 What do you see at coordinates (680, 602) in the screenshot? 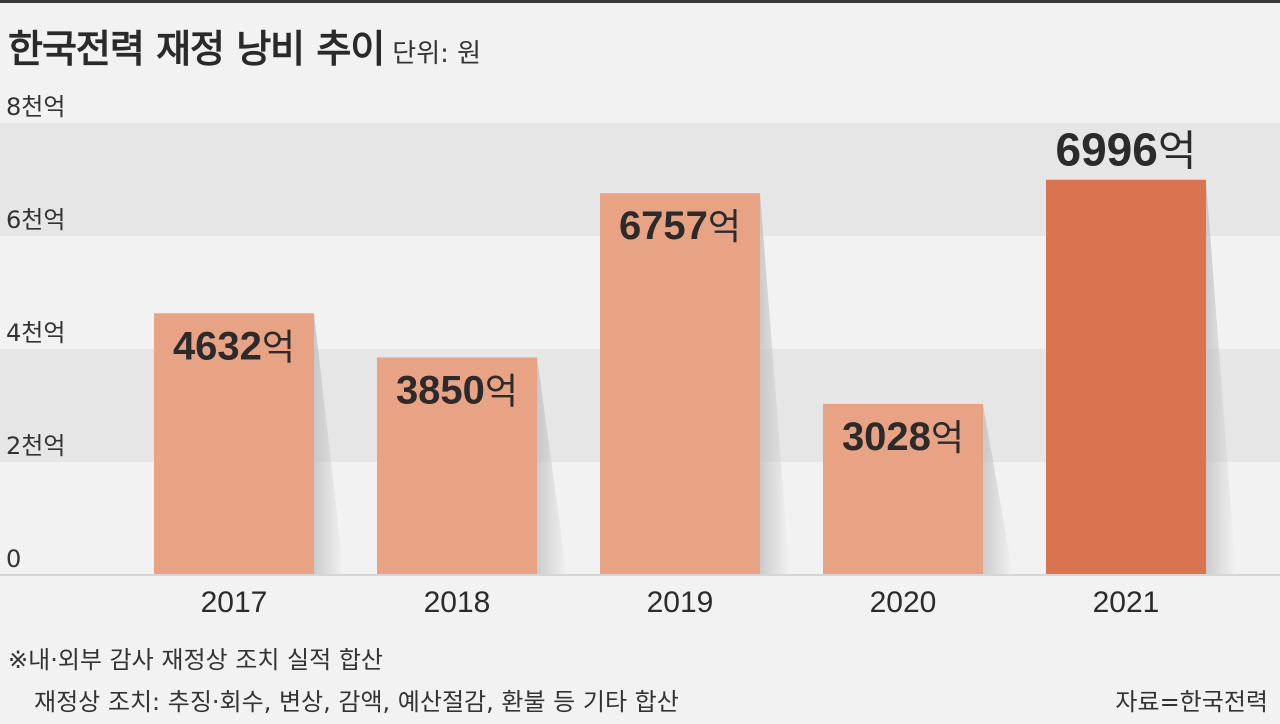
I see `x-tick-label: 2019` at bounding box center [680, 602].